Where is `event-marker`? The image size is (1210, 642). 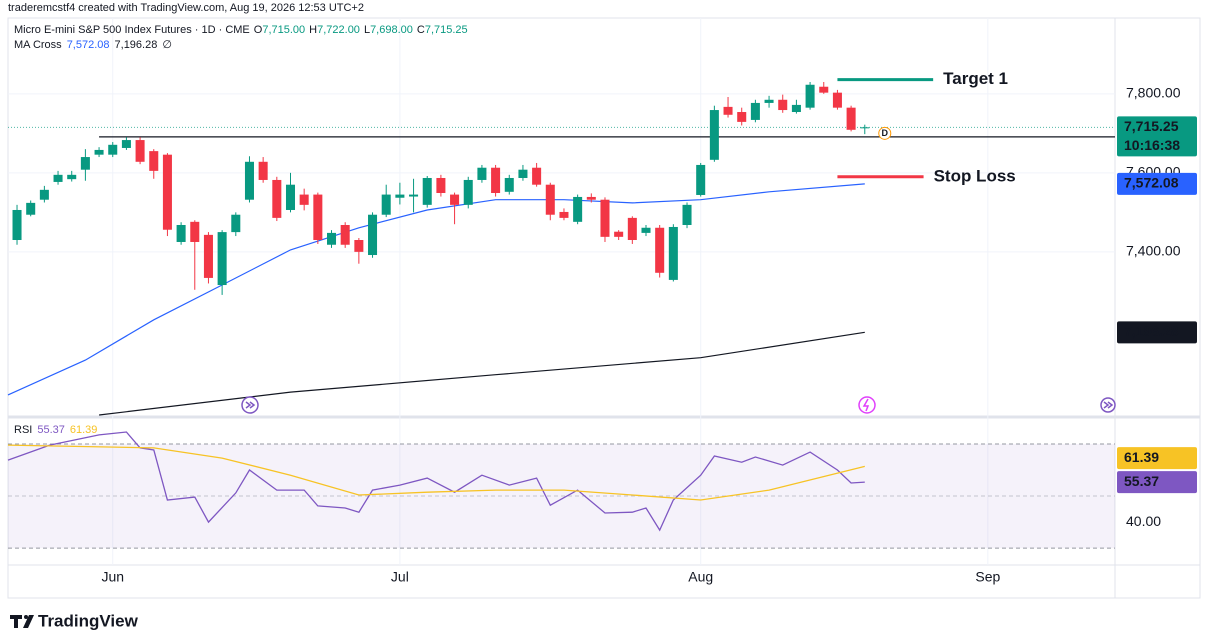
event-marker is located at coordinates (885, 133).